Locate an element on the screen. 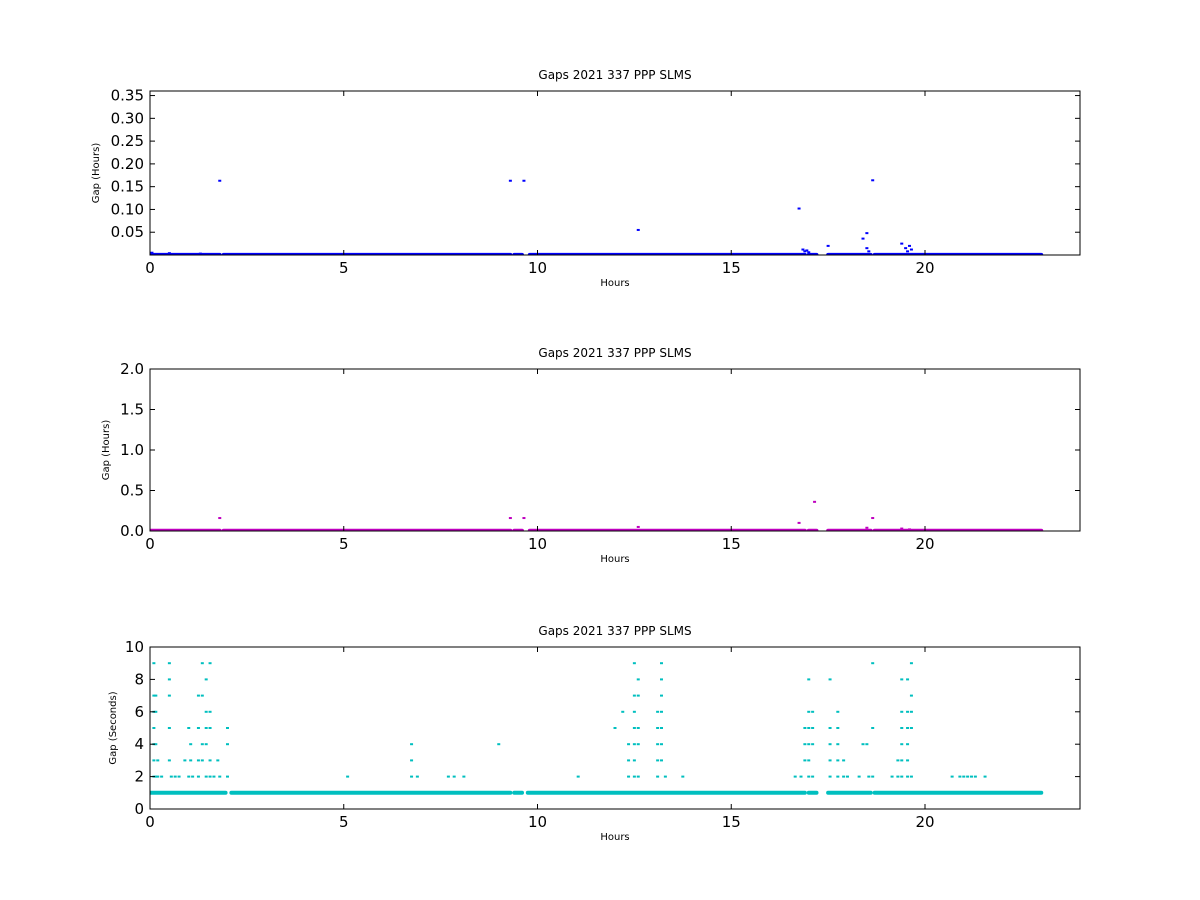 The height and width of the screenshot is (900, 1200). subplot-2-ytick-label-5: 2.0 is located at coordinates (132, 369).